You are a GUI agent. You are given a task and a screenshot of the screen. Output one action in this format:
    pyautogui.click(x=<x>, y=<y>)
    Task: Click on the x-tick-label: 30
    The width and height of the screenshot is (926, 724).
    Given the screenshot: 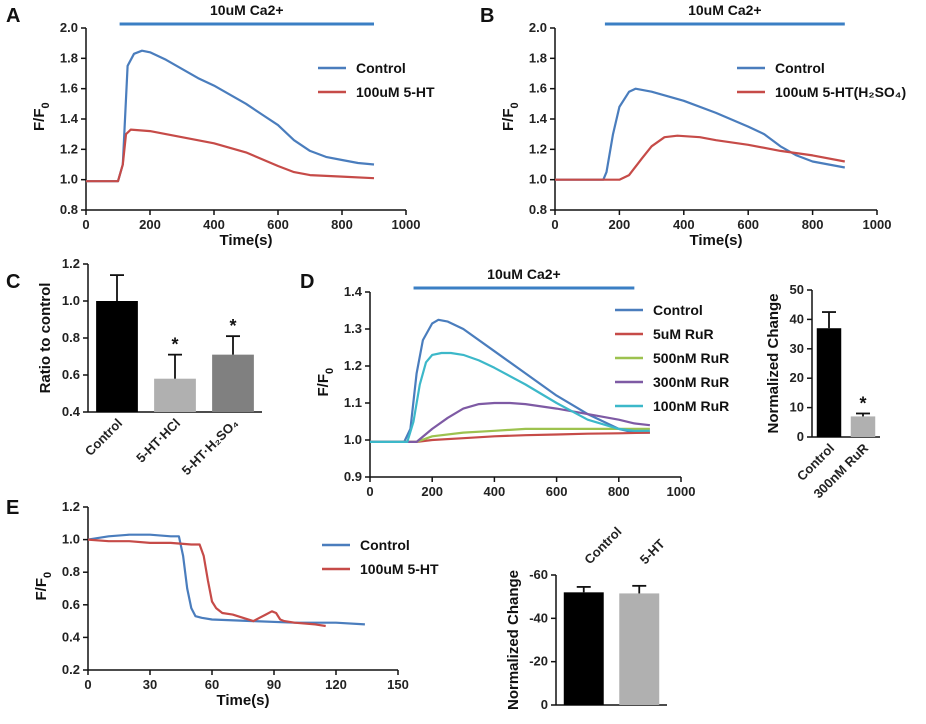 What is the action you would take?
    pyautogui.click(x=150, y=684)
    